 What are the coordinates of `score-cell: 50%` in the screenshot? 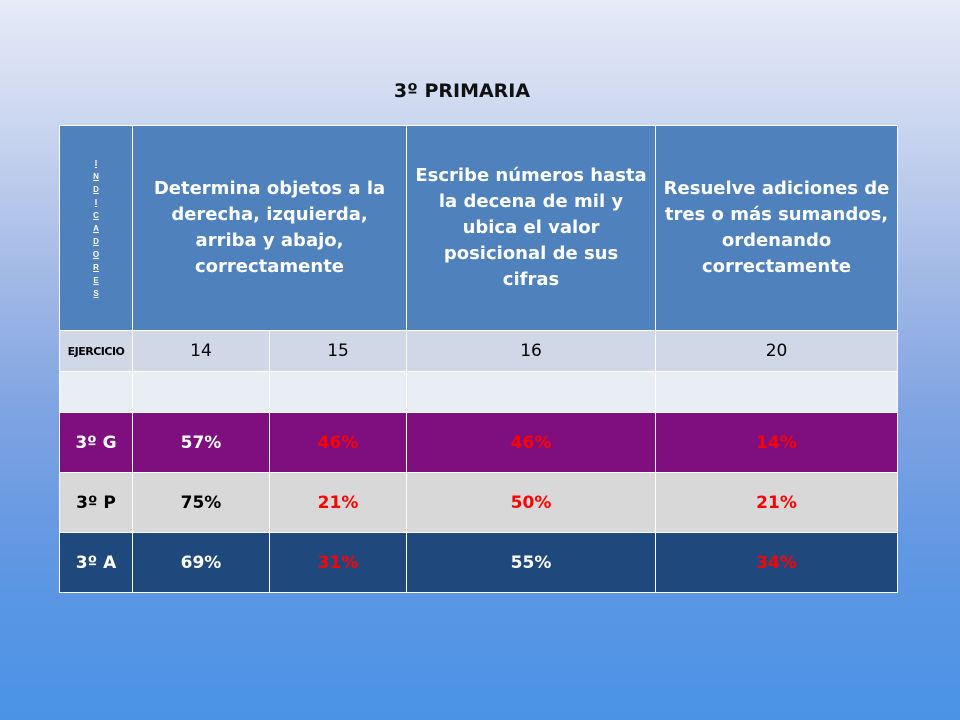 It's located at (531, 502).